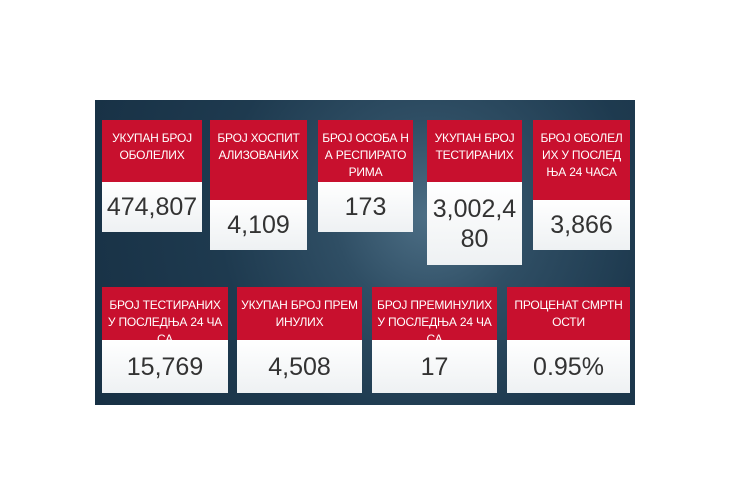 The width and height of the screenshot is (730, 495). I want to click on stat-card: БРОЈ ХОСПИТАЛИЗОВАНИХ 4,109, so click(258, 185).